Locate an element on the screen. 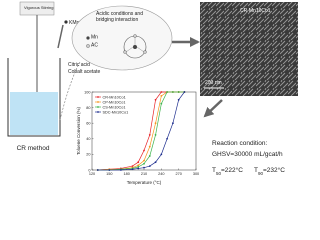 The image size is (320, 240). t90-sub: 90 is located at coordinates (261, 173).